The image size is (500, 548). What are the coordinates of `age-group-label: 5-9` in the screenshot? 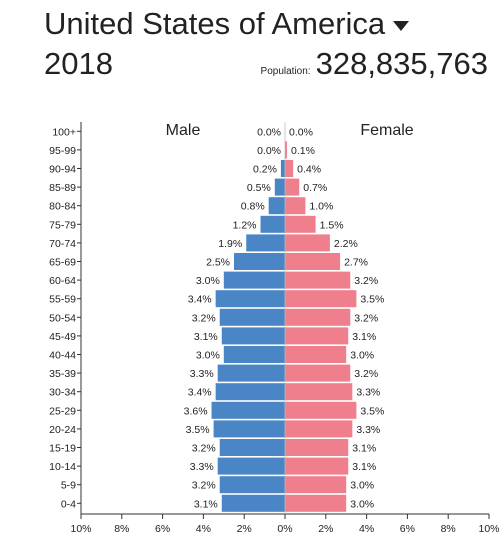 It's located at (68, 486).